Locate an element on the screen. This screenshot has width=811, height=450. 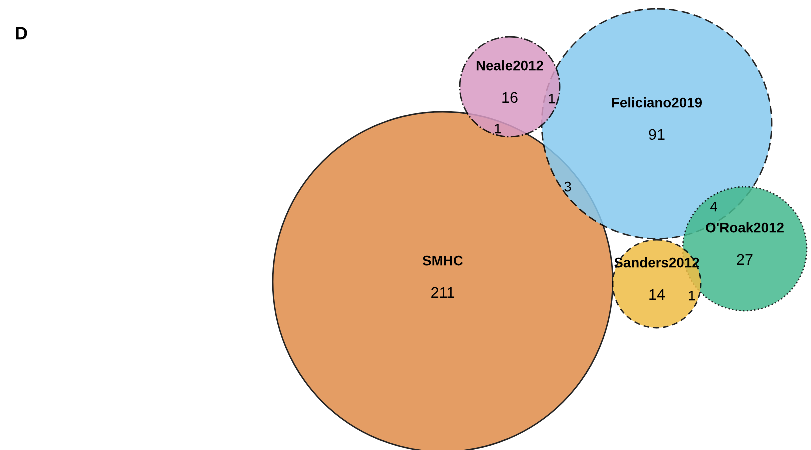
category-label: SMHC is located at coordinates (443, 261).